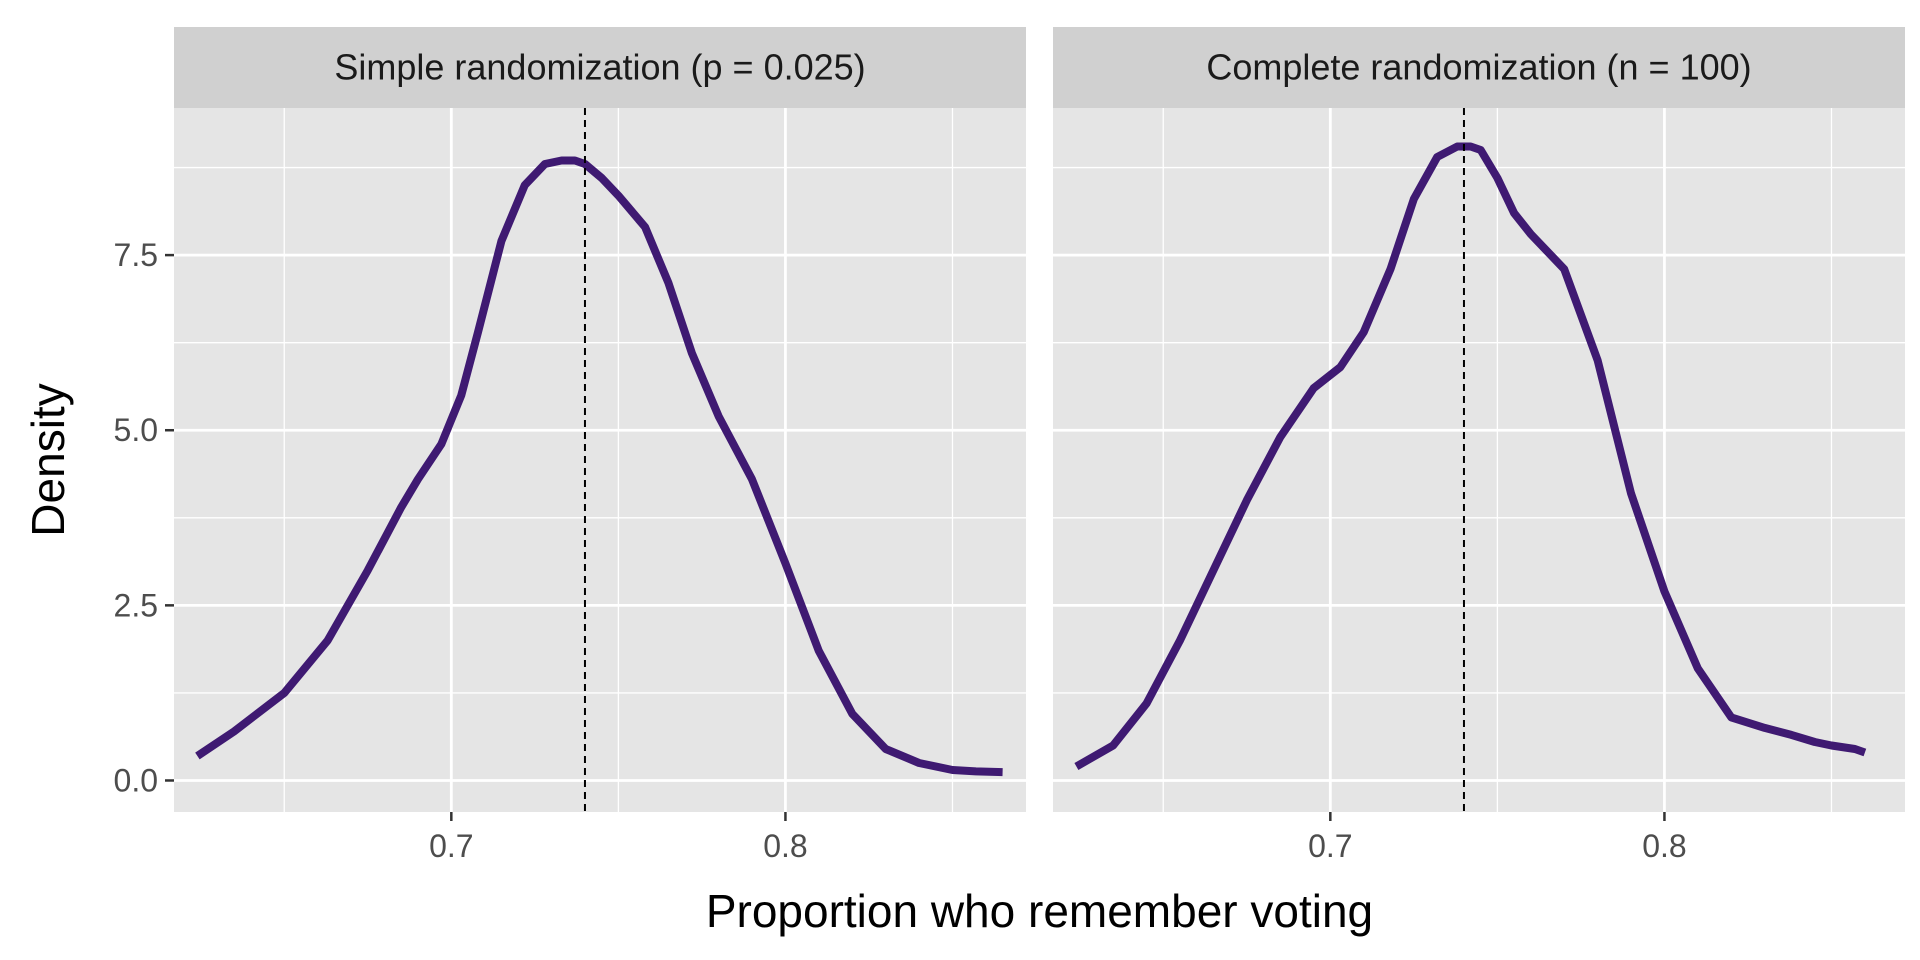 The height and width of the screenshot is (960, 1920). Describe the element at coordinates (136, 255) in the screenshot. I see `y-tick-label: 7.5` at that location.